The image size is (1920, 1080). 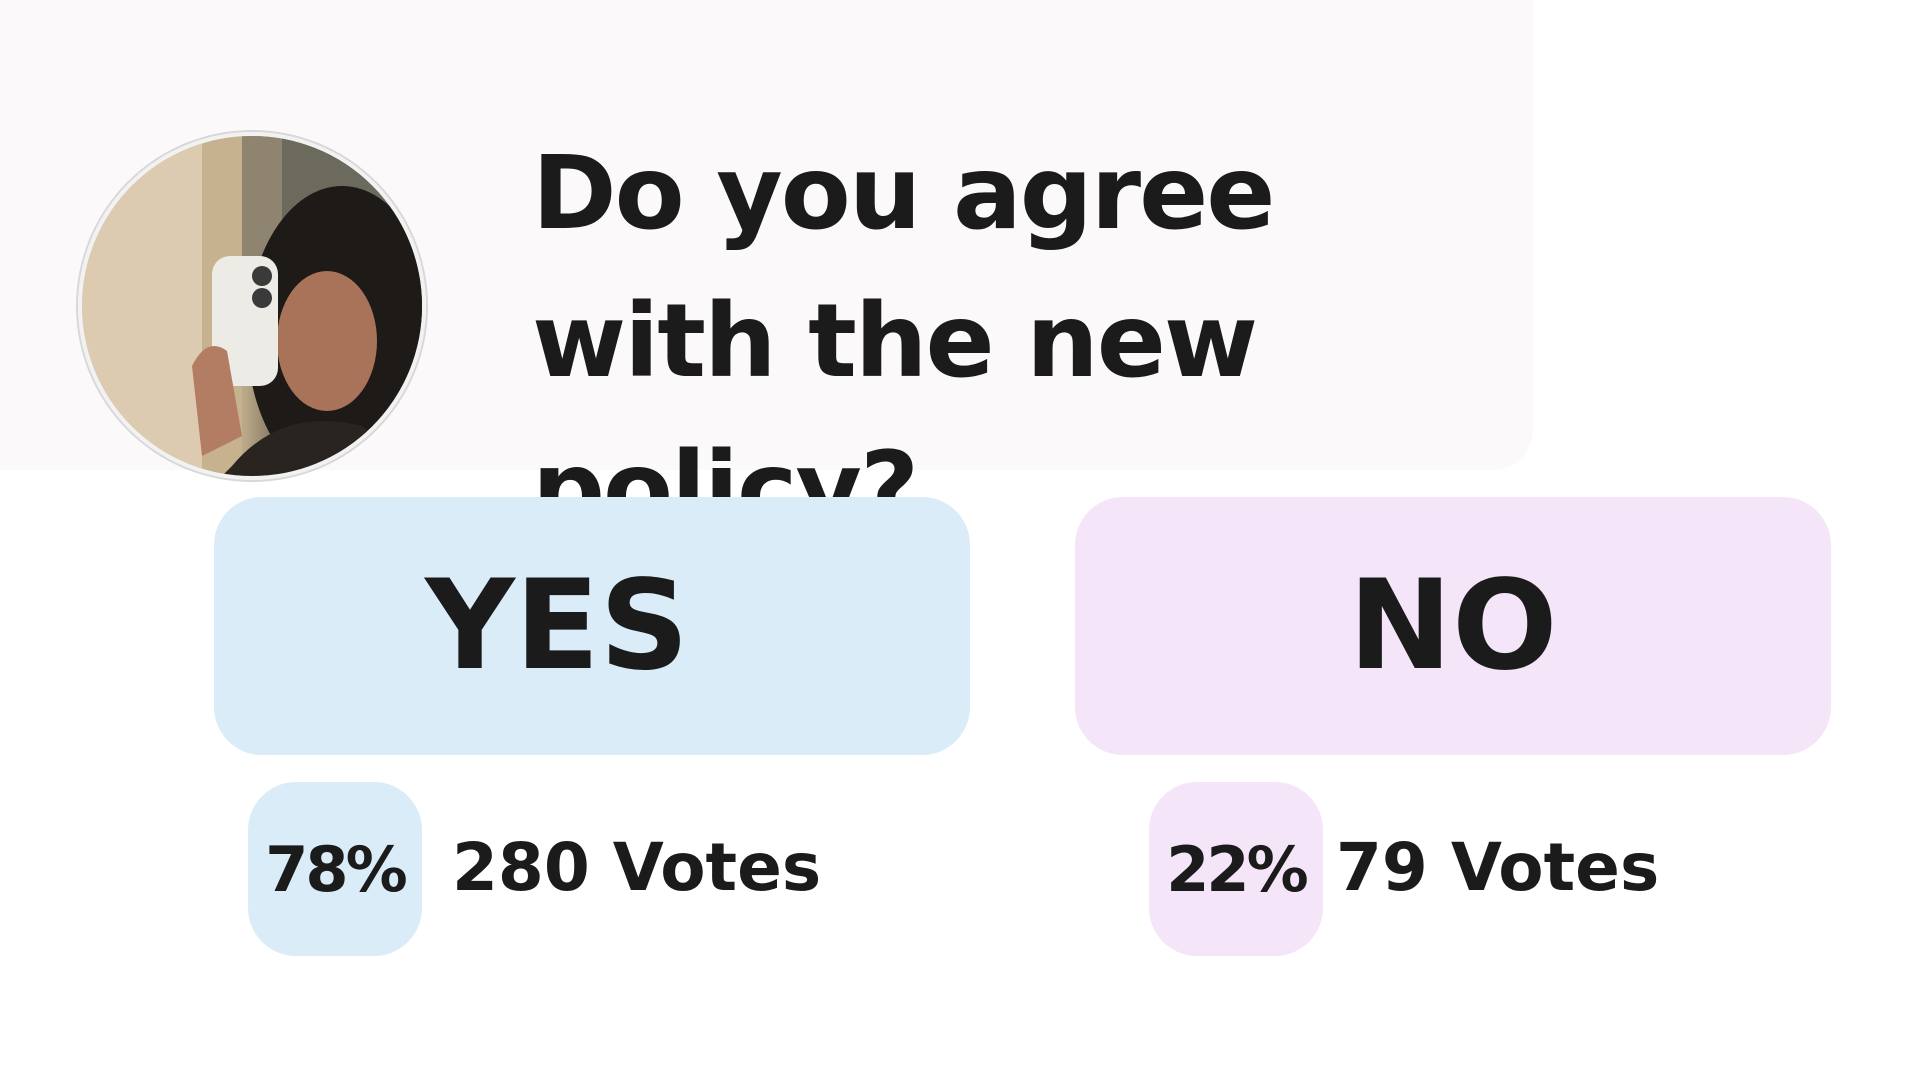 I want to click on option-yes-button: YES, so click(x=592, y=626).